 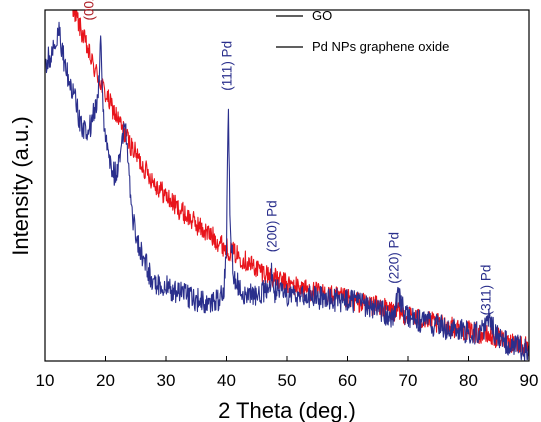 I want to click on x-ticks: 10 20 30 40 50 60 70 80 90, so click(x=287, y=373).